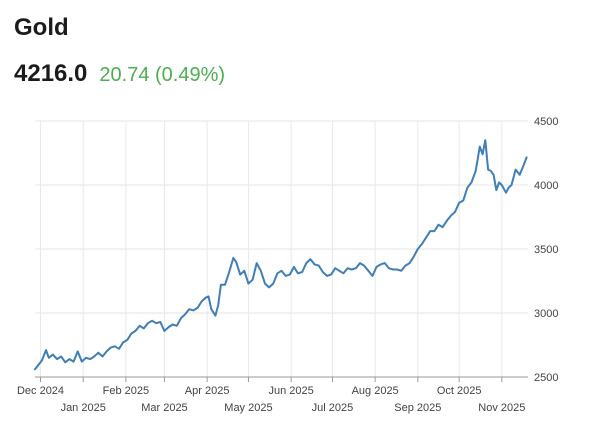 Image resolution: width=600 pixels, height=435 pixels. Describe the element at coordinates (501, 408) in the screenshot. I see `x-tick-label-11: Nov 2025` at that location.